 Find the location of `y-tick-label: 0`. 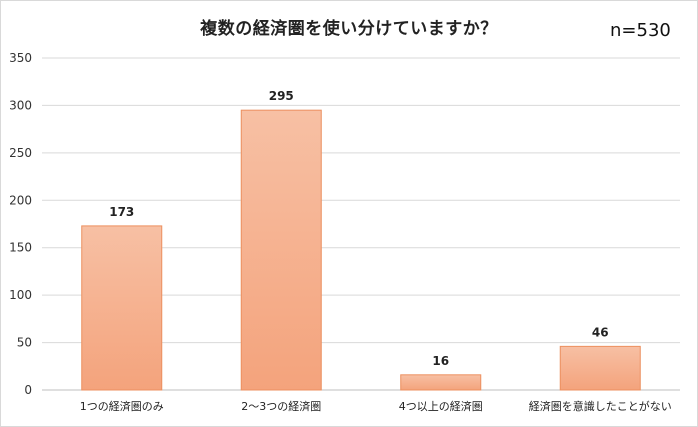

y-tick-label: 0 is located at coordinates (28, 390).